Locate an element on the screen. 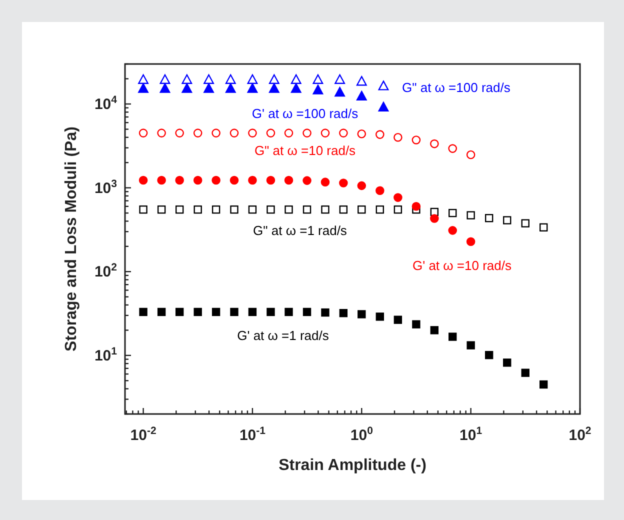 The width and height of the screenshot is (624, 520). y-tick-label: 10$^{1}$ is located at coordinates (106, 354).